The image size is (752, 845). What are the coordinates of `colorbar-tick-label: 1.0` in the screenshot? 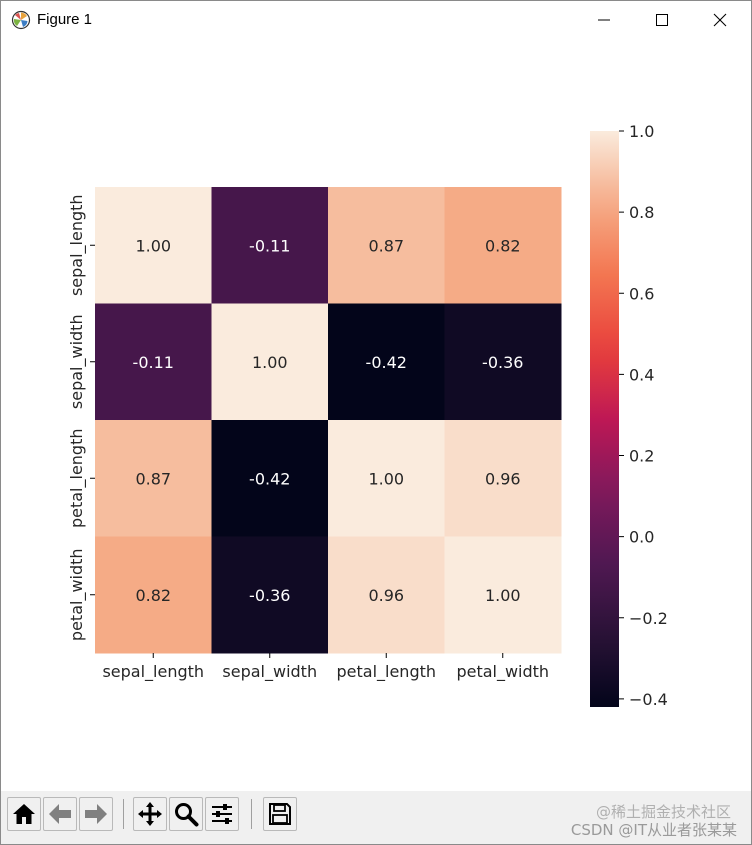 It's located at (641, 131).